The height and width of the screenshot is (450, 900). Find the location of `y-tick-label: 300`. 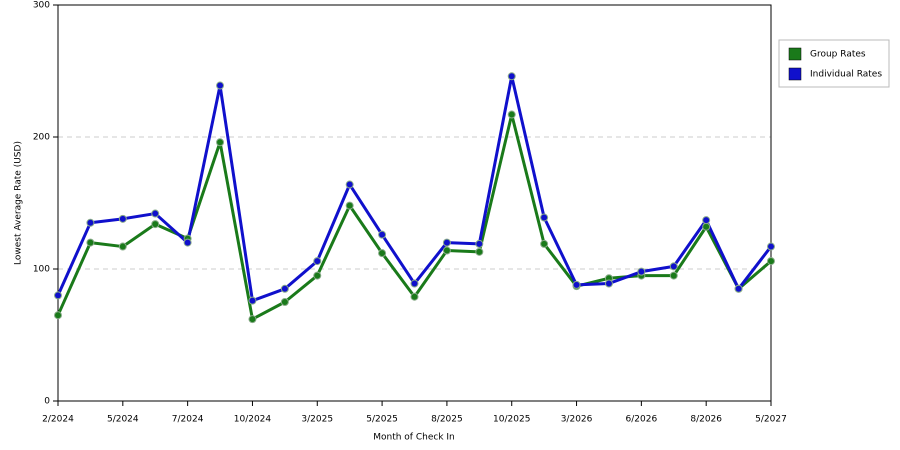

y-tick-label: 300 is located at coordinates (41, 6).